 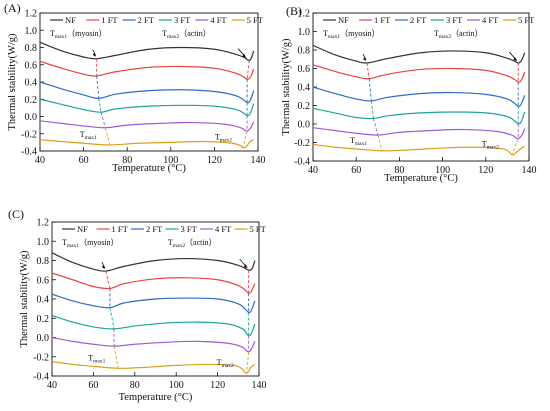 I want to click on y-tick-label: 0.6, so click(x=304, y=69).